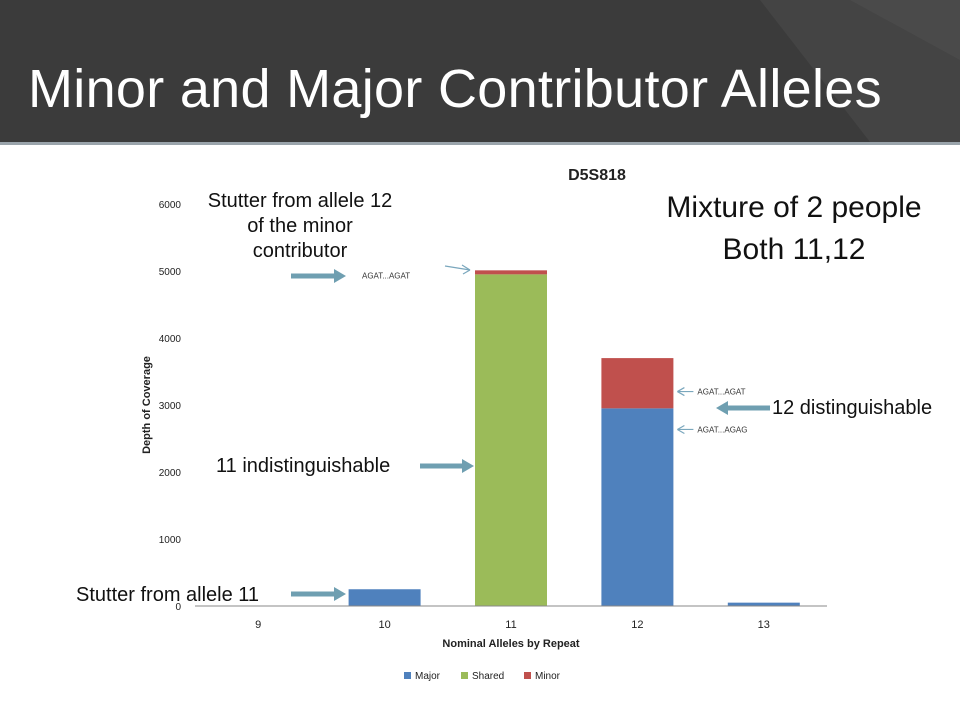 The width and height of the screenshot is (960, 720). Describe the element at coordinates (168, 595) in the screenshot. I see `callout-stutter-11: Stutter from allele 11` at that location.